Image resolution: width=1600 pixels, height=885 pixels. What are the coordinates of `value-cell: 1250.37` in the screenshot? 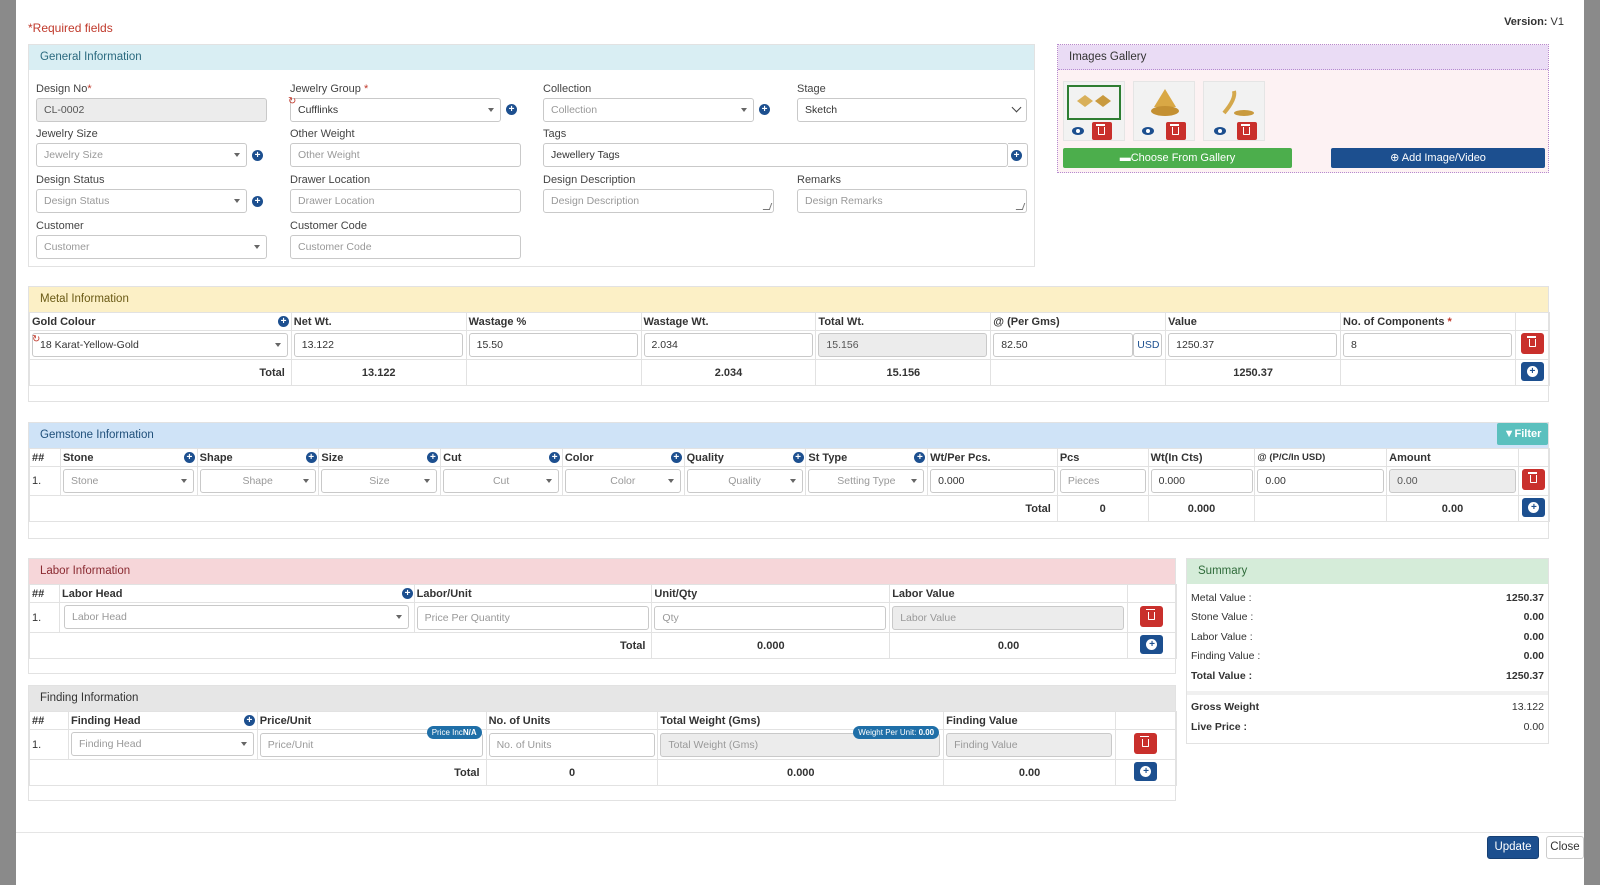 It's located at (1253, 345).